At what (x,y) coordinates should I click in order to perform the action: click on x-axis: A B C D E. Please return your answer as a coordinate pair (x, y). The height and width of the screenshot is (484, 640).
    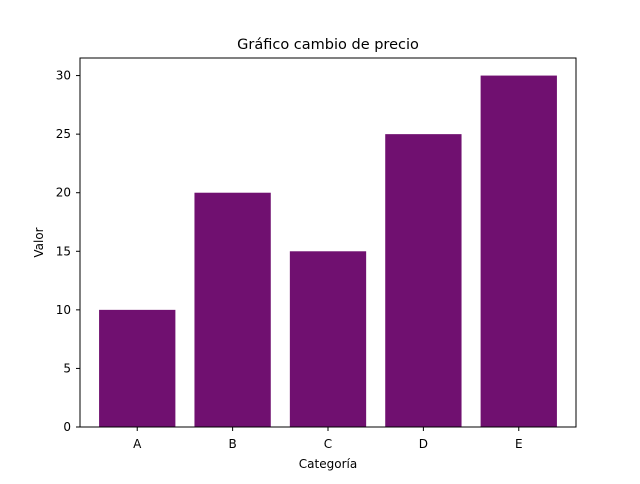
    Looking at the image, I should click on (328, 439).